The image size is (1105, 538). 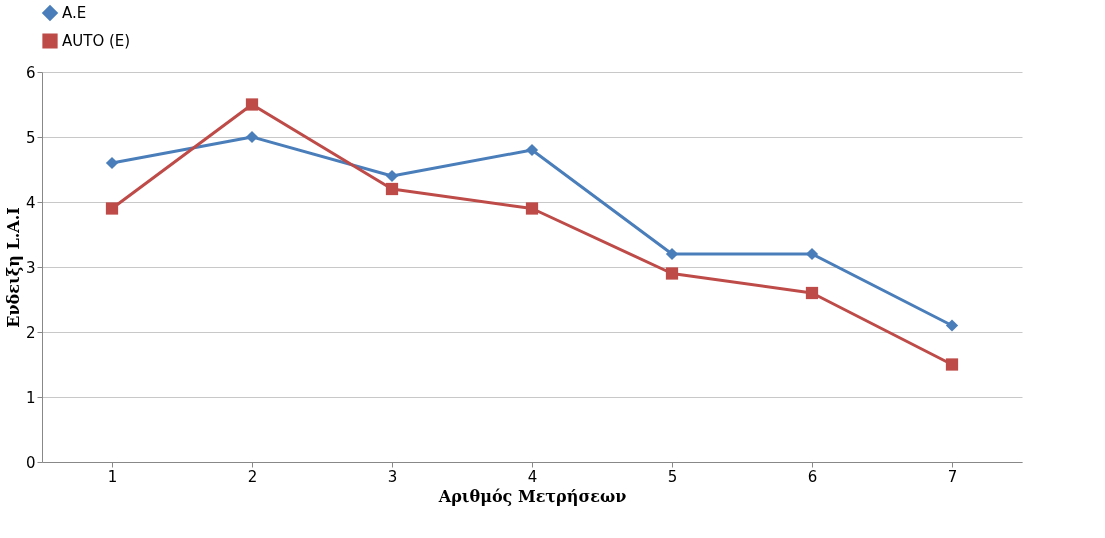 I want to click on y-tick-label: 6, so click(x=30, y=72).